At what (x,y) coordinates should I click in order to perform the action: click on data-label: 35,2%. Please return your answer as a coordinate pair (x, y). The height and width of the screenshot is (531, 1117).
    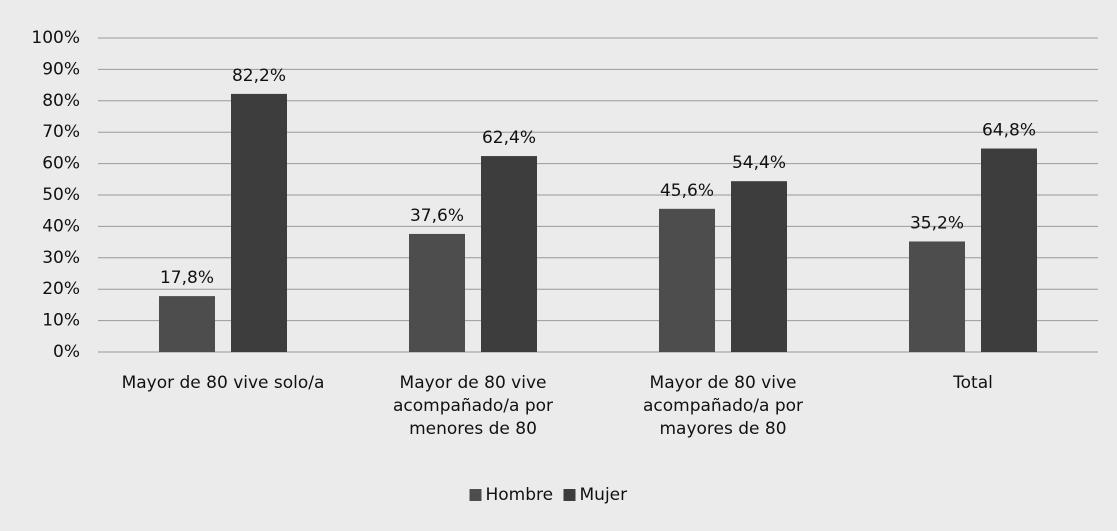
    Looking at the image, I should click on (937, 223).